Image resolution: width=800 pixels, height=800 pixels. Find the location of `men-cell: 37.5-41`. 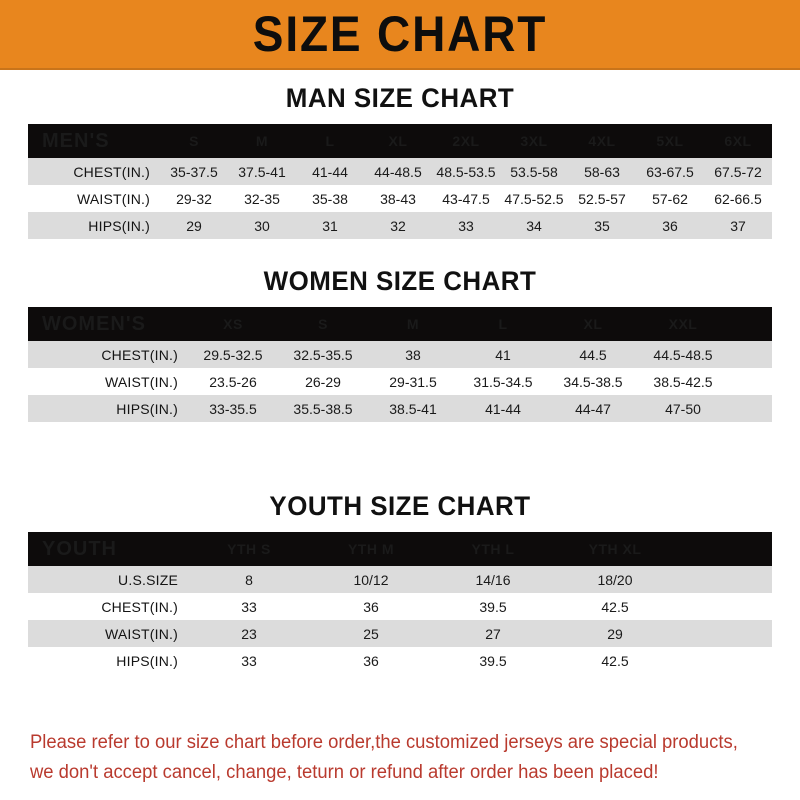

men-cell: 37.5-41 is located at coordinates (262, 171).